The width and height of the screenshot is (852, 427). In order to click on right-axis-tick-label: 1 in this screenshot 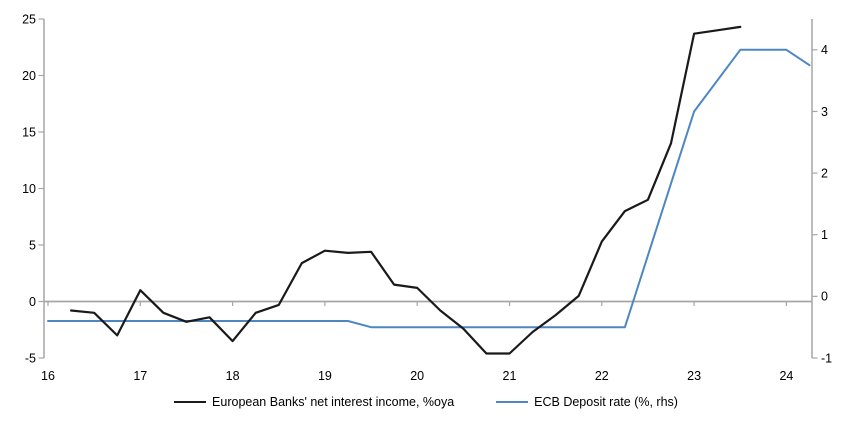, I will do `click(824, 235)`.